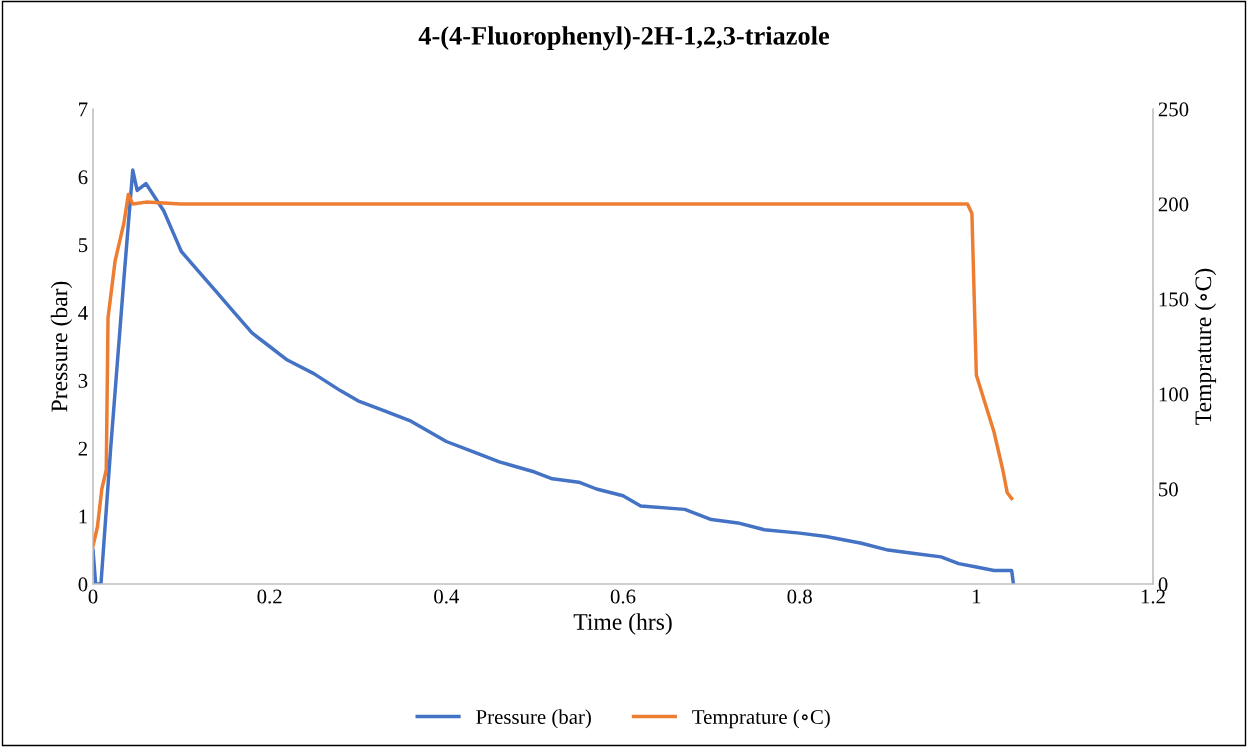 Image resolution: width=1248 pixels, height=747 pixels. Describe the element at coordinates (799, 596) in the screenshot. I see `x-tick-label: 0.8` at that location.